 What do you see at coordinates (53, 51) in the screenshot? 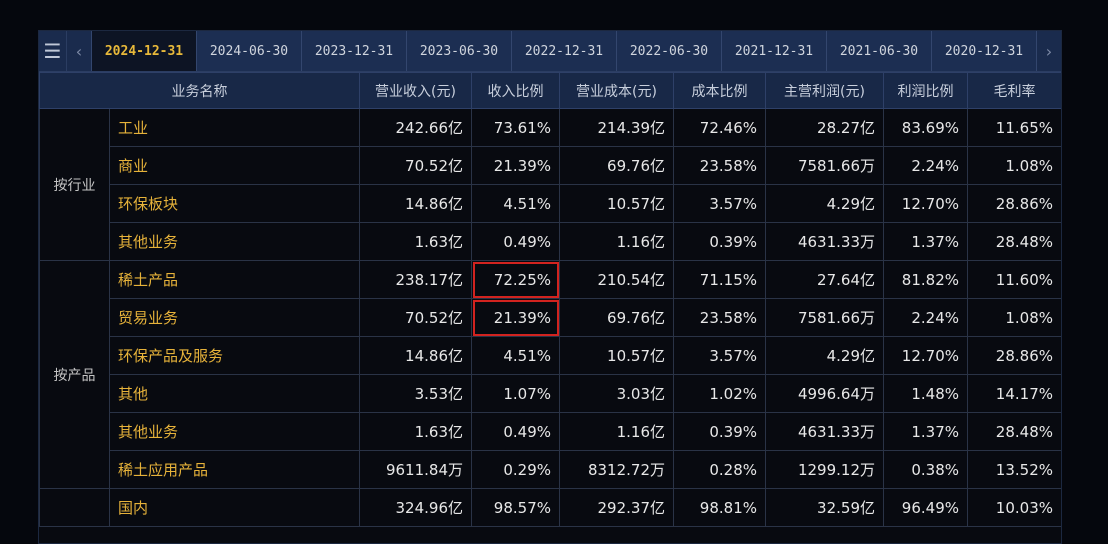
I see `menu-icon: ☰` at bounding box center [53, 51].